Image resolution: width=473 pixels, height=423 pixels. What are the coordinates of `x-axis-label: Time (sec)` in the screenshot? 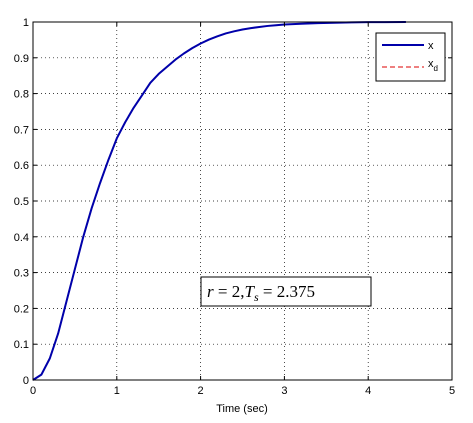 It's located at (242, 409).